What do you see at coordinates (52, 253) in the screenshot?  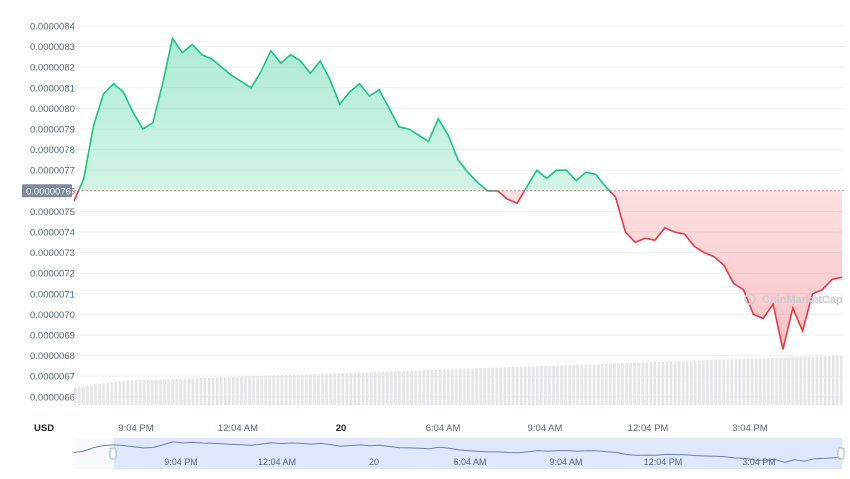 I see `y-tick-label: 0.0000073` at bounding box center [52, 253].